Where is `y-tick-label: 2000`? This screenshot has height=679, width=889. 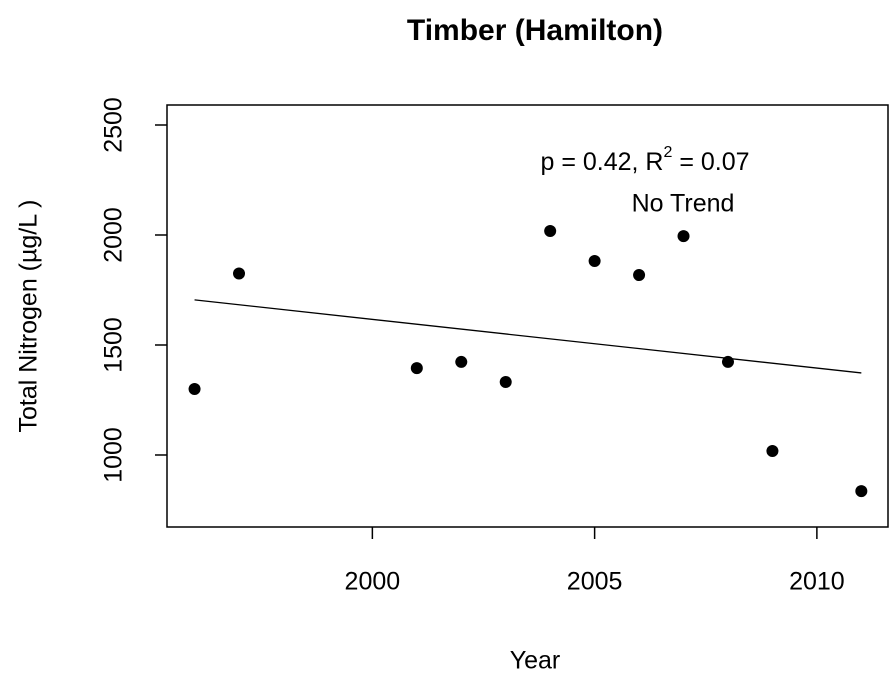
y-tick-label: 2000 is located at coordinates (114, 235).